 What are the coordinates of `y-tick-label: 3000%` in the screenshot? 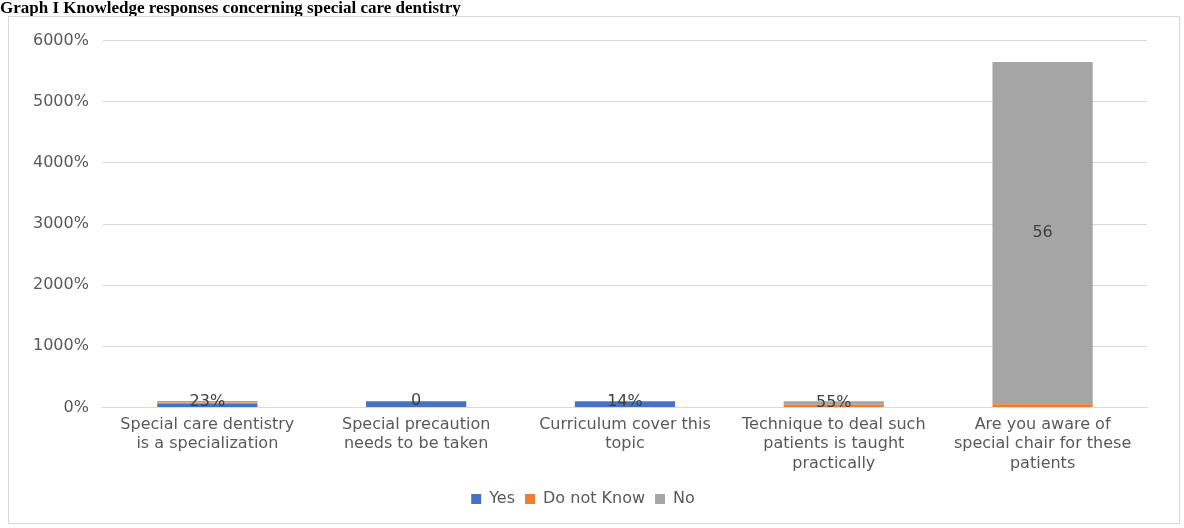 It's located at (61, 223).